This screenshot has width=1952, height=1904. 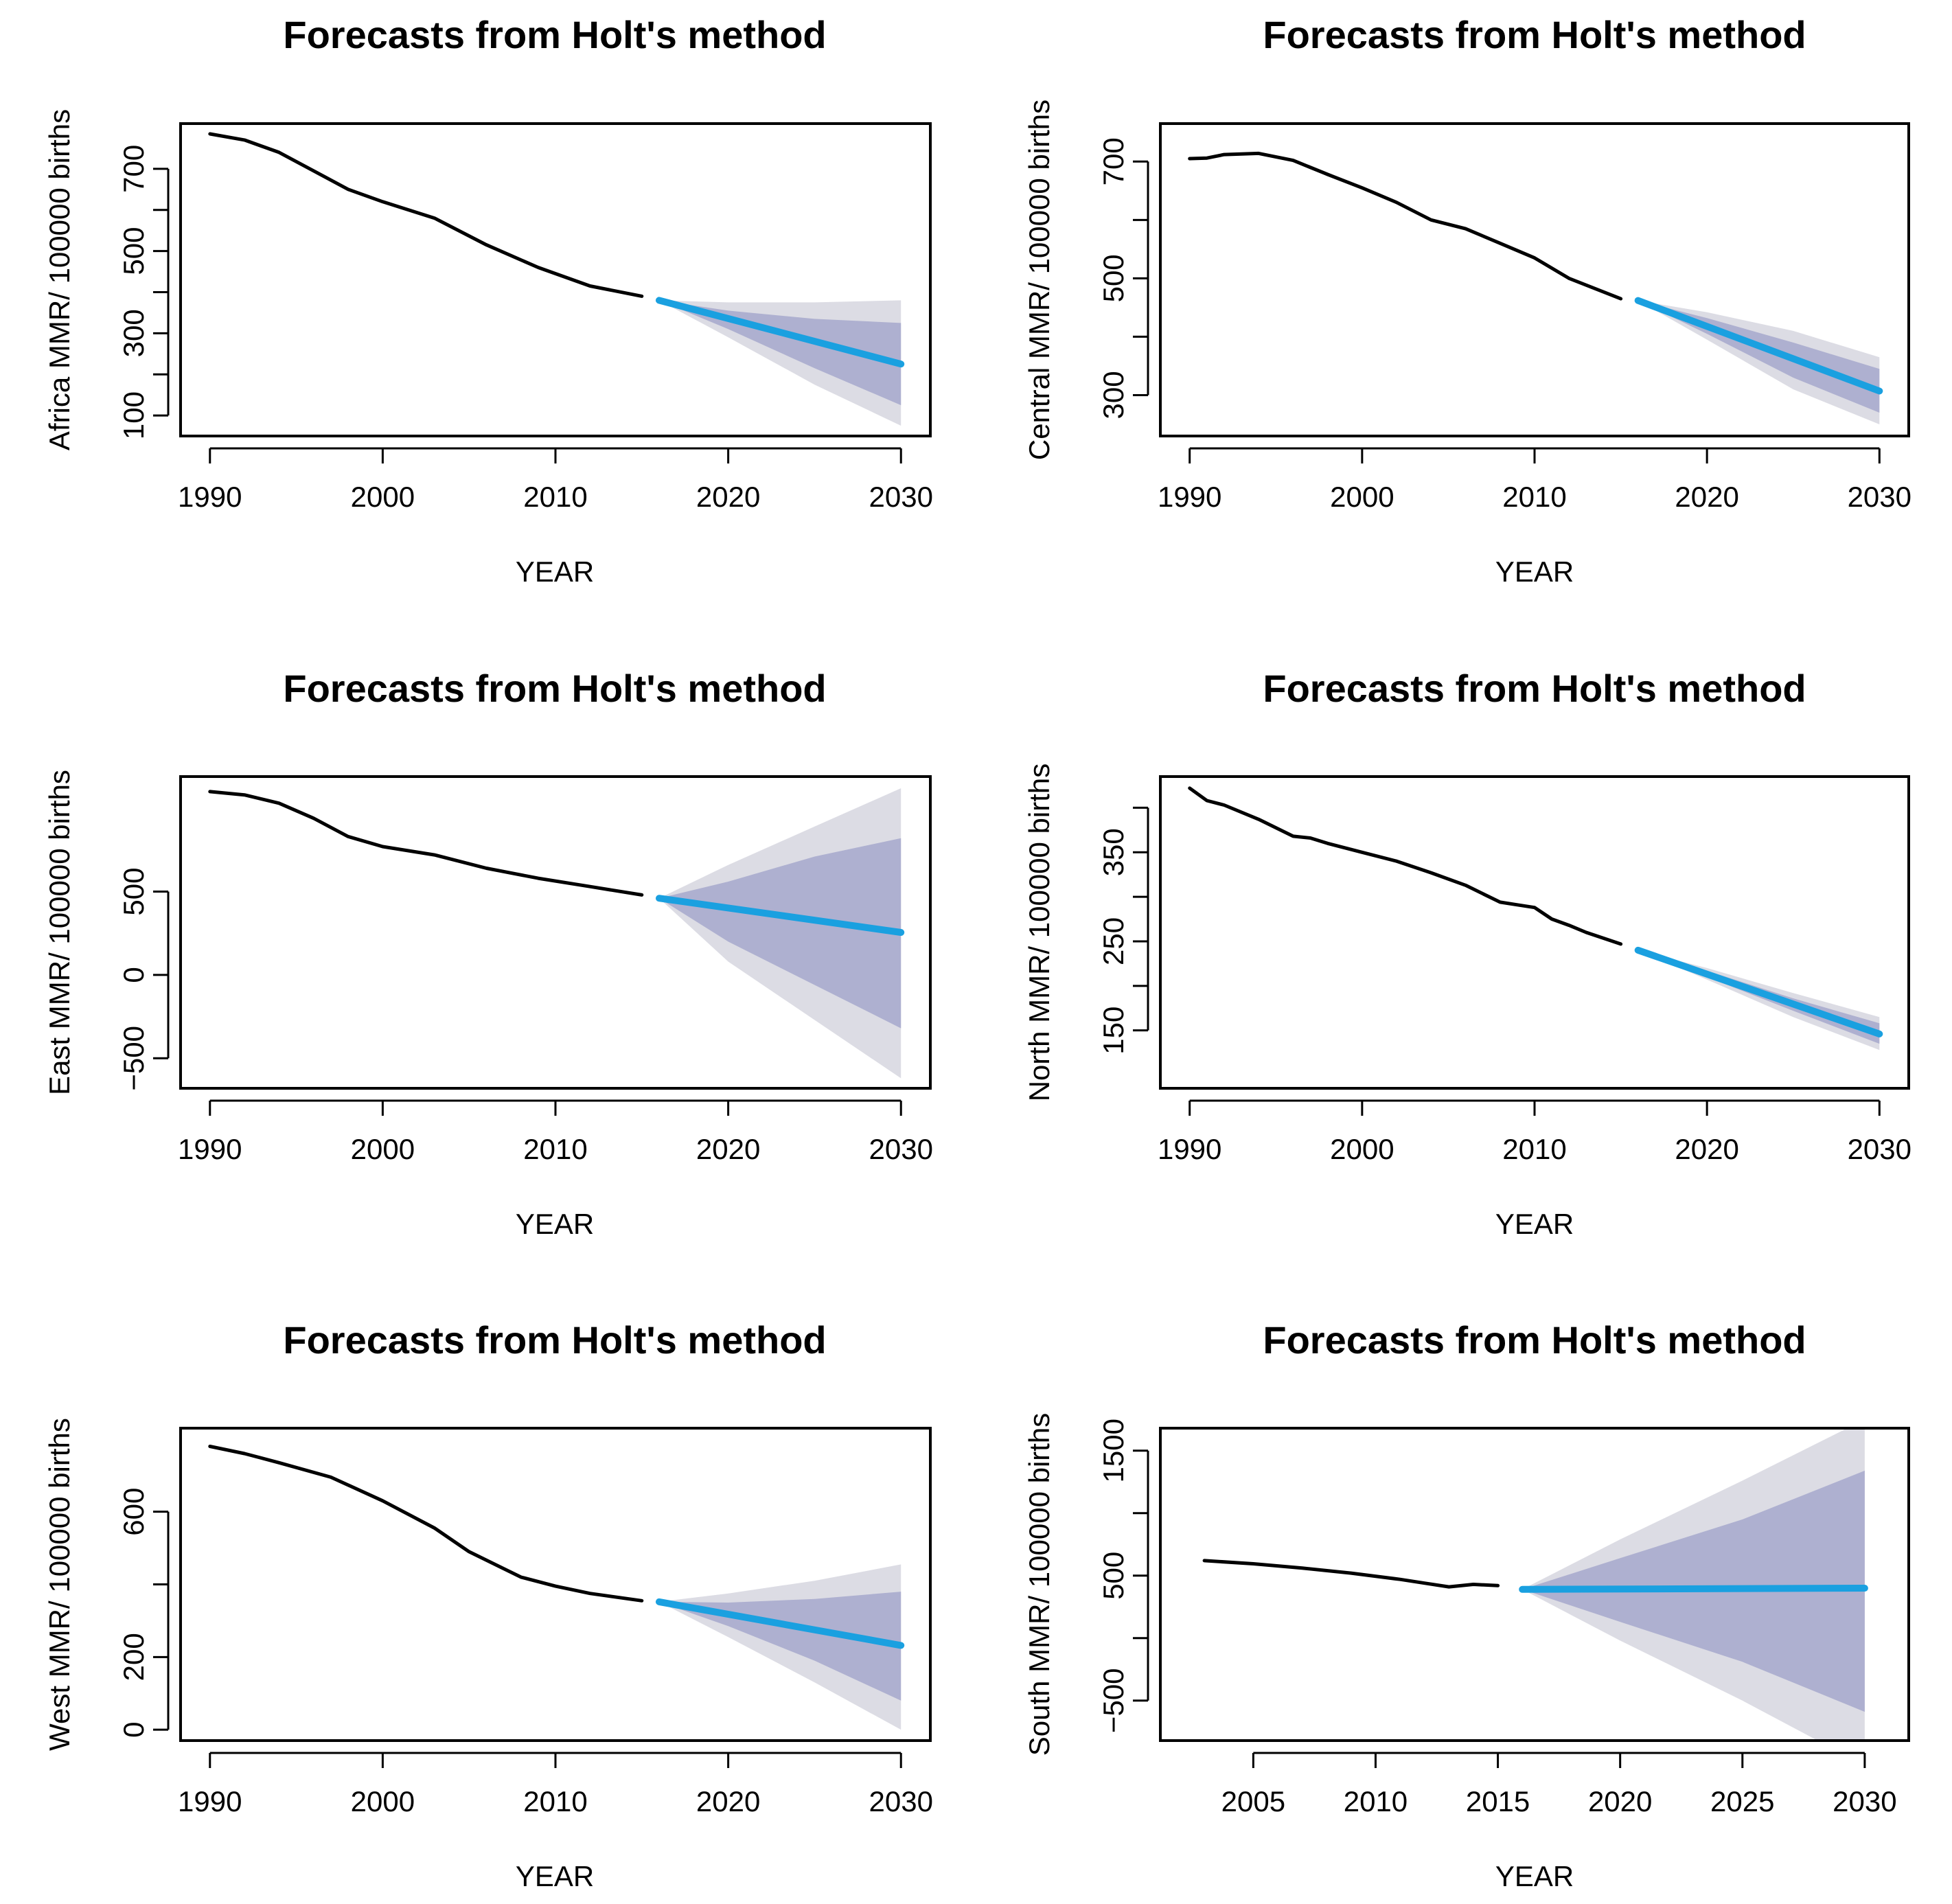 I want to click on y-axis: −500 0 500, so click(x=143, y=979).